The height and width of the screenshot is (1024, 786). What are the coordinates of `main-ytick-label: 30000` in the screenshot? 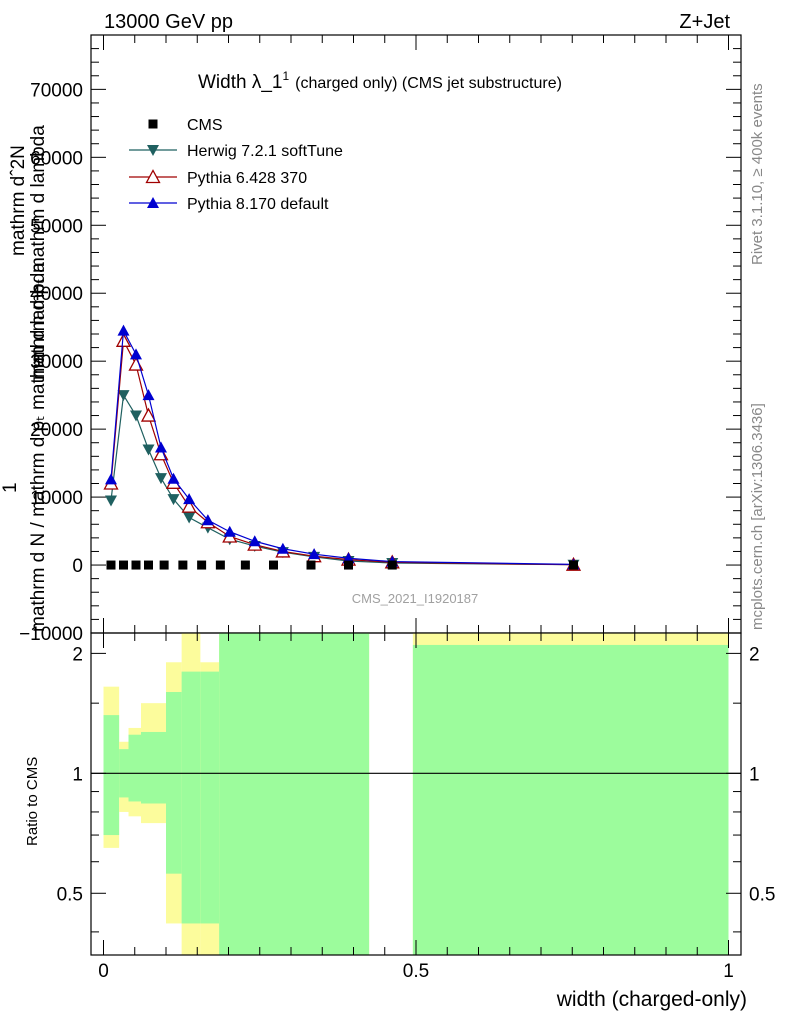 It's located at (56, 362).